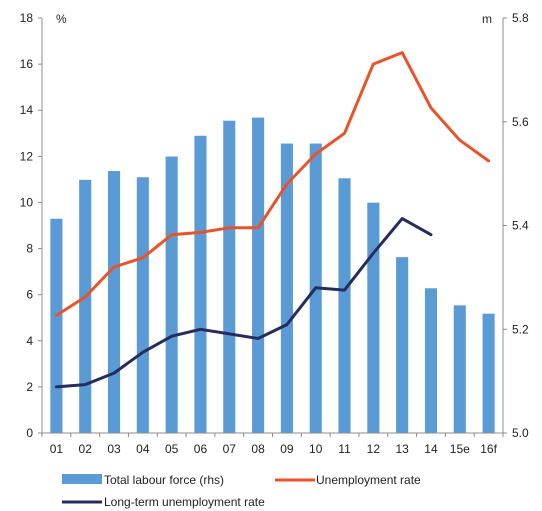 The width and height of the screenshot is (542, 511). I want to click on legend-item-unemployment-rate: Unemployment rate, so click(348, 480).